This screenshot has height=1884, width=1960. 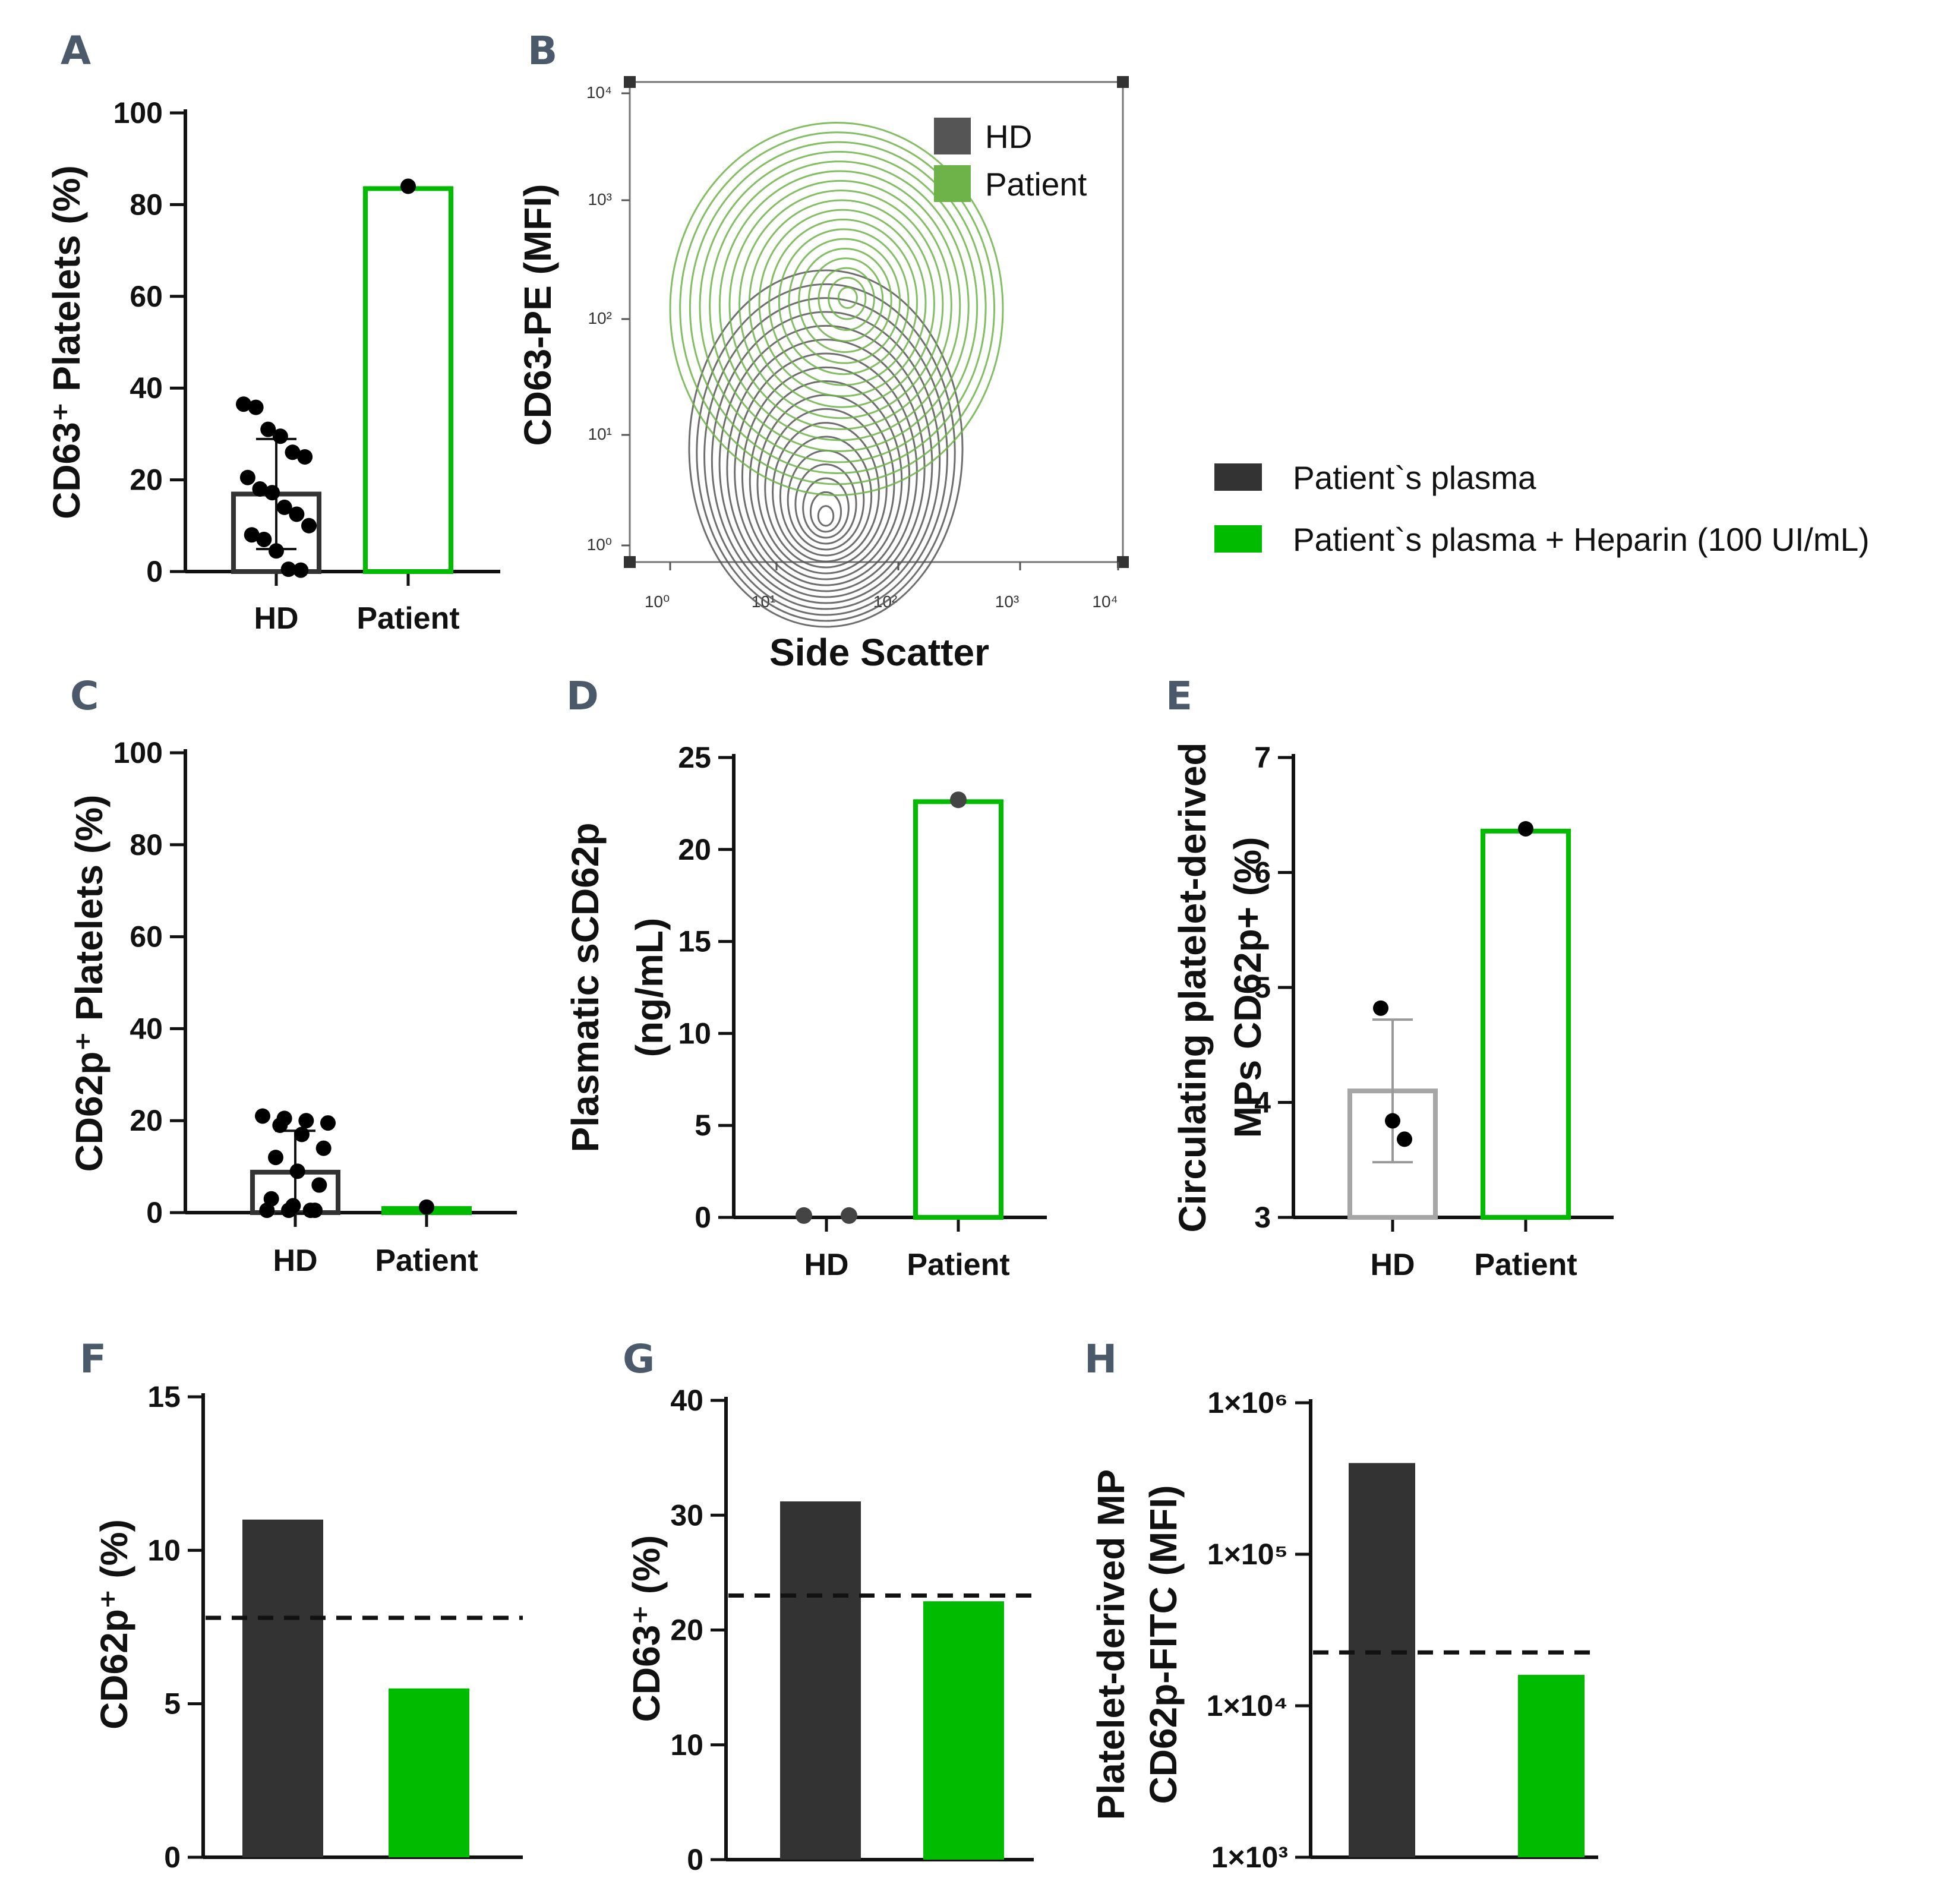 What do you see at coordinates (164, 1396) in the screenshot?
I see `y-tick-label-f: 15` at bounding box center [164, 1396].